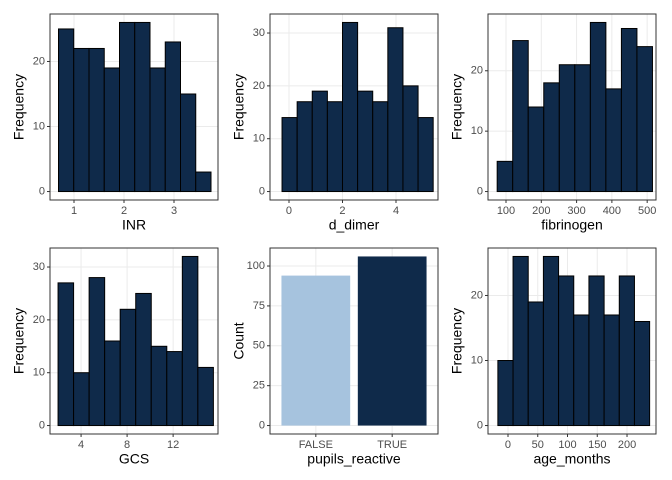 This screenshot has height=480, width=672. I want to click on x-tick-label: 8, so click(127, 445).